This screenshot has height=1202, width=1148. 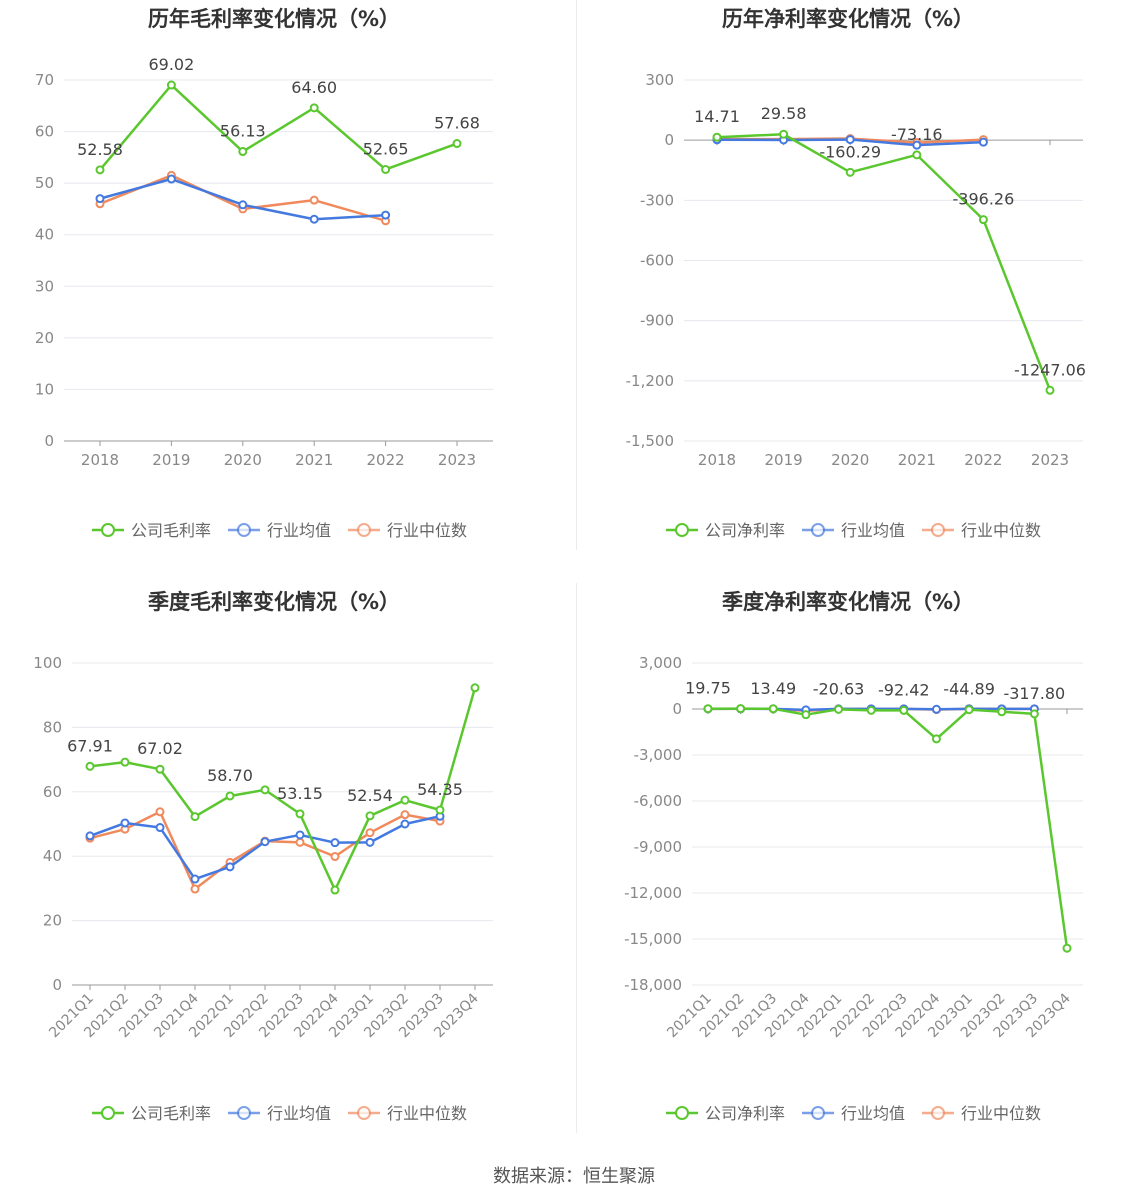 What do you see at coordinates (658, 755) in the screenshot?
I see `y-tick-label: -3,000` at bounding box center [658, 755].